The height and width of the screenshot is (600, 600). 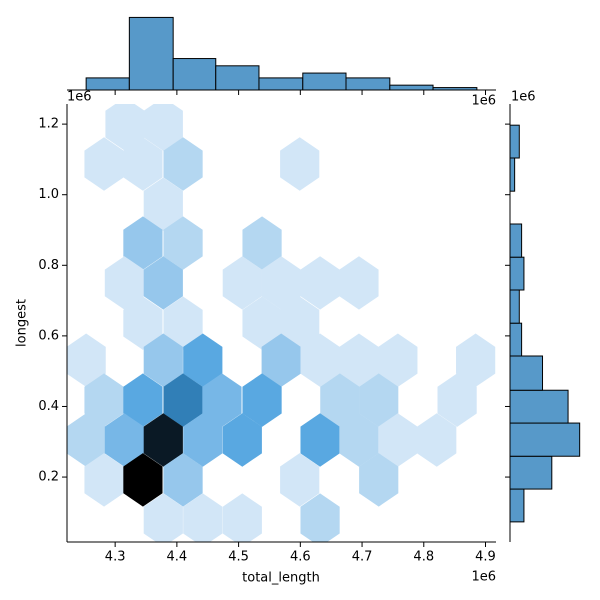 I want to click on x-tick-label: 4.8, so click(x=423, y=557).